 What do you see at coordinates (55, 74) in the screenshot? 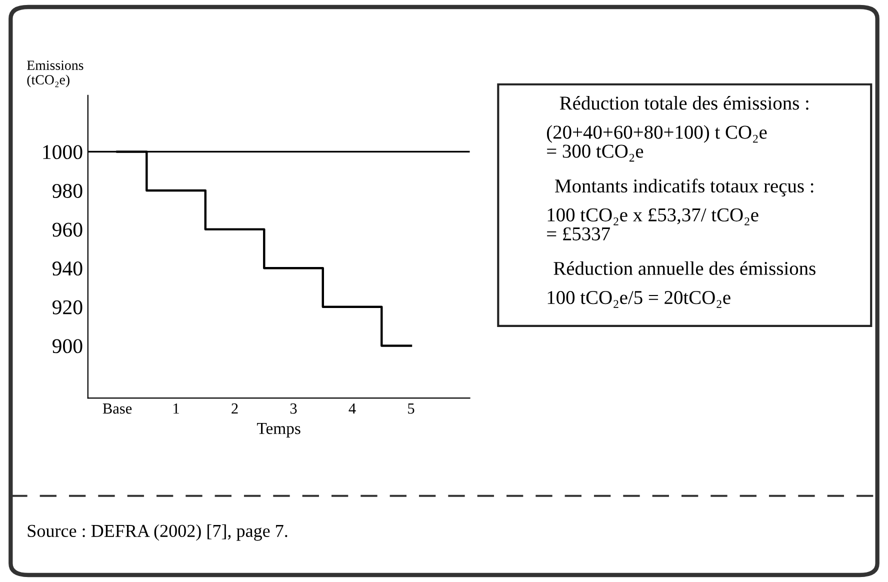
I see `y-axis-title: Emissions (tCO₂e)` at bounding box center [55, 74].